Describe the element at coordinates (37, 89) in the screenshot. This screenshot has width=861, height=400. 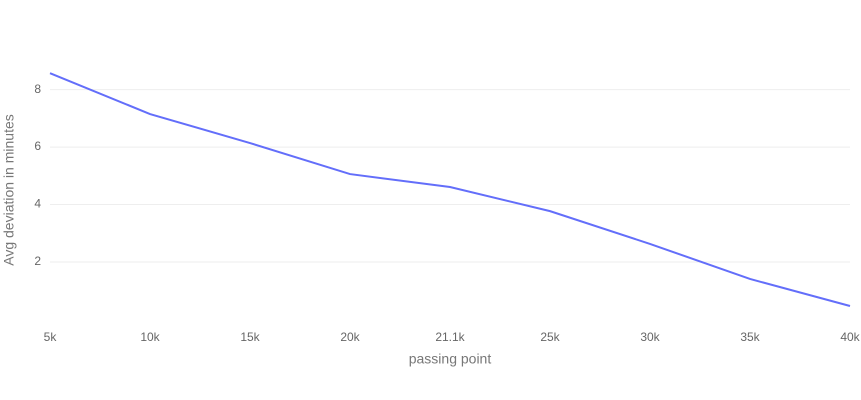
I see `y-tick-label: 8` at that location.